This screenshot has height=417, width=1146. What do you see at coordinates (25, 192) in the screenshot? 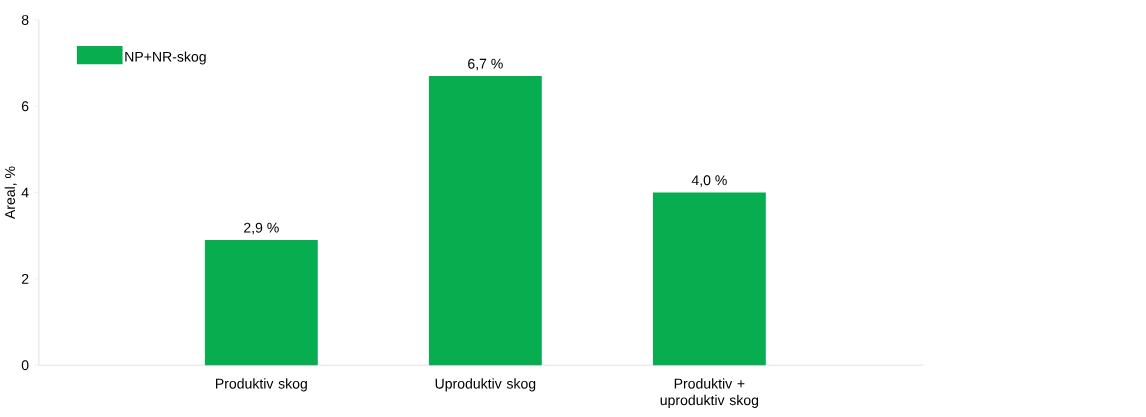
I see `y-tick-label: 4` at bounding box center [25, 192].